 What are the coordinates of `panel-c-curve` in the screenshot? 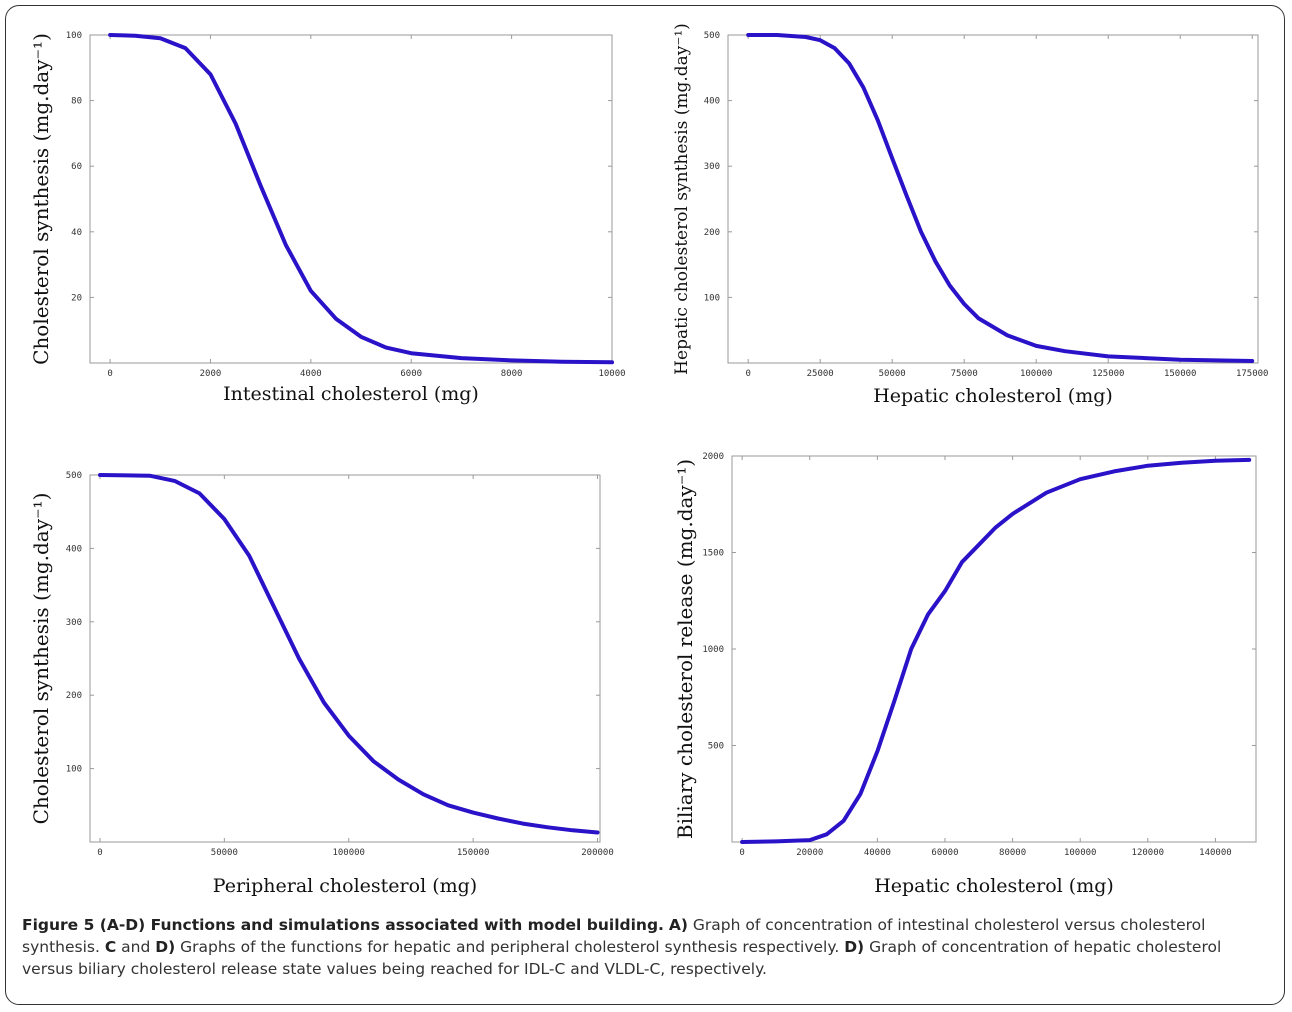 It's located at (349, 654).